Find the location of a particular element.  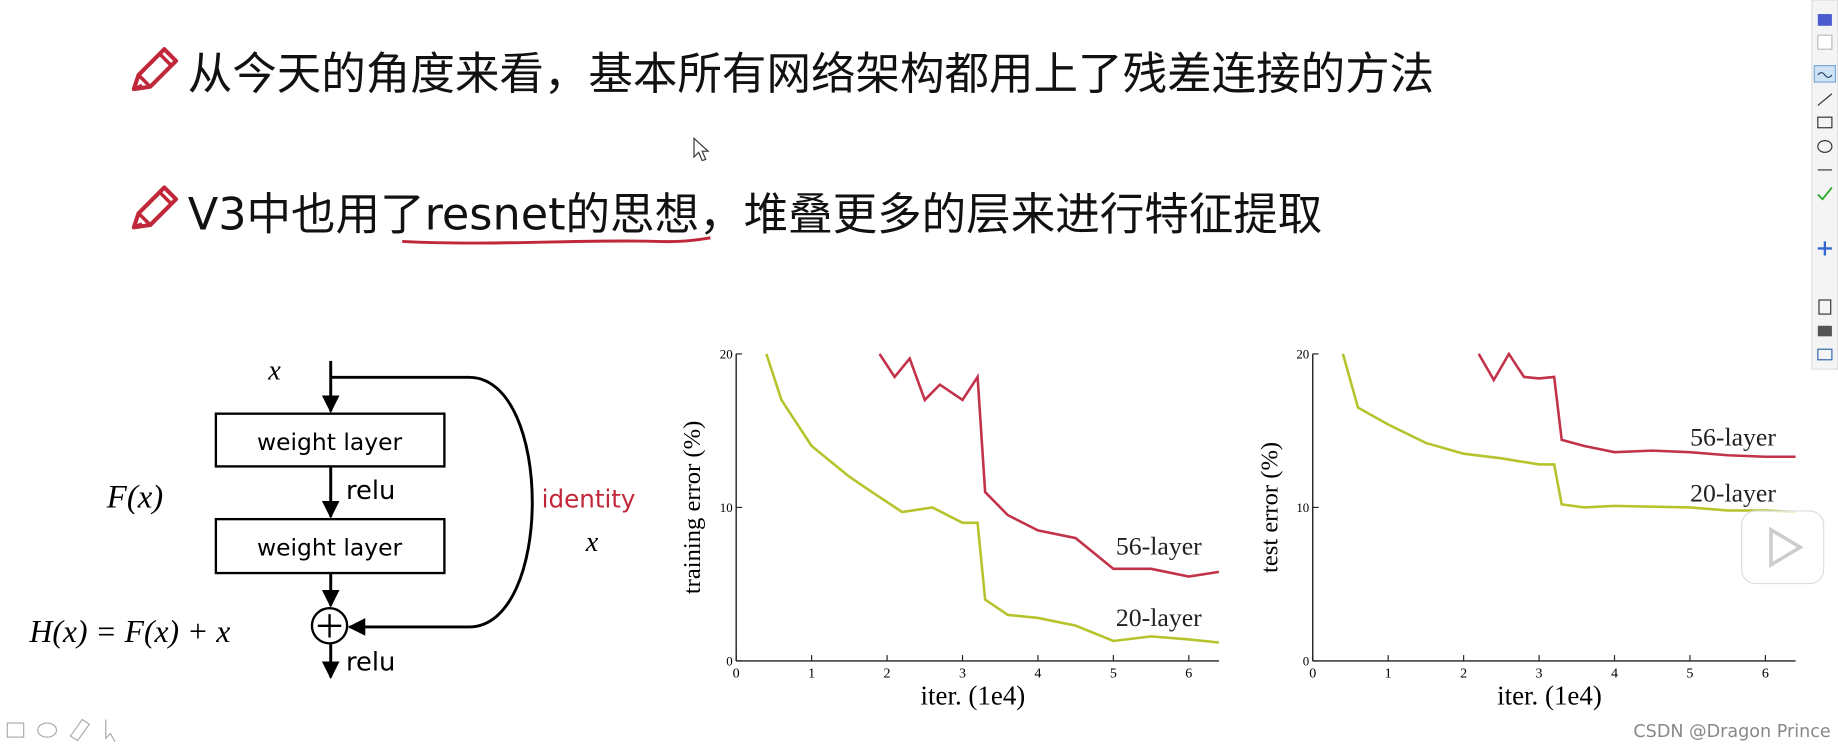

player-controls is located at coordinates (61, 730).